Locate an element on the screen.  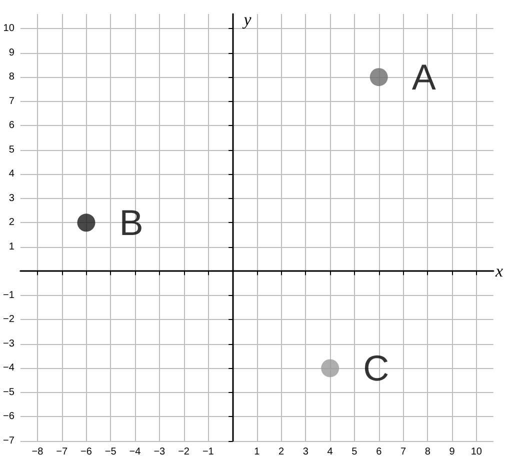
x-tick-label: 8 is located at coordinates (427, 451).